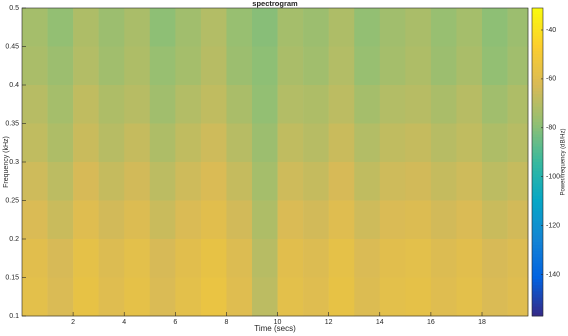  I want to click on x-tick-label: 8, so click(226, 322).